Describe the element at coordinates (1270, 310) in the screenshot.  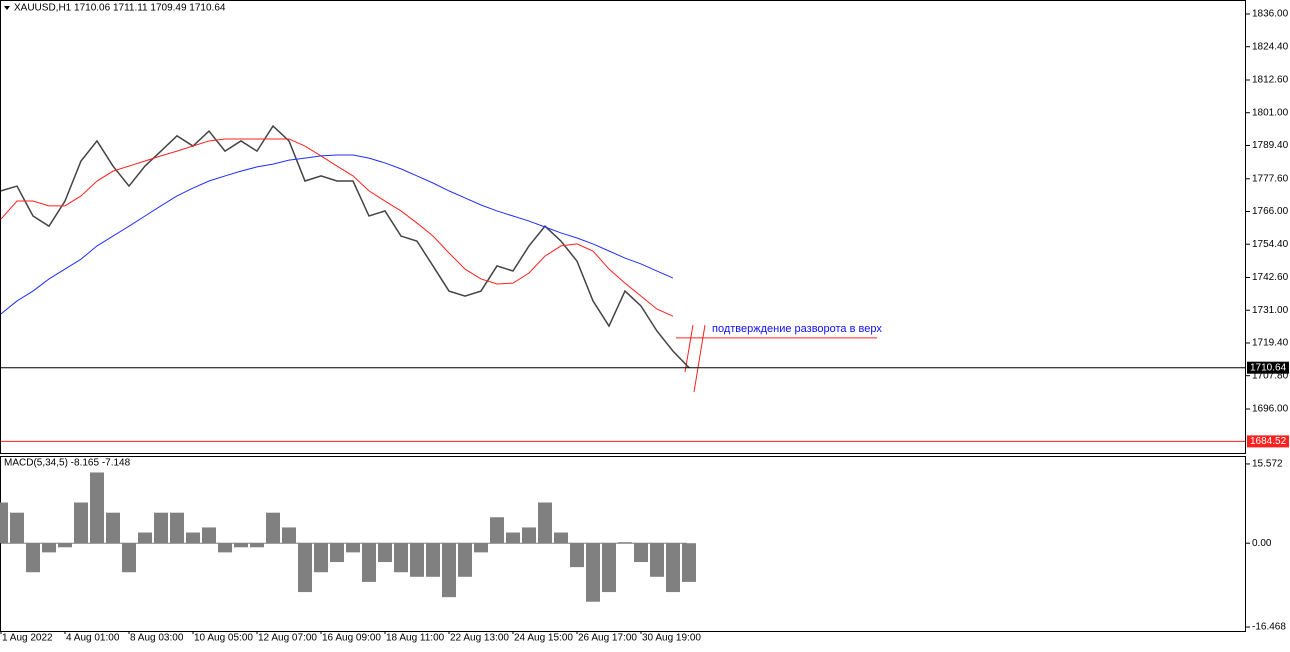
I see `y-tick-label: 1731.00` at that location.